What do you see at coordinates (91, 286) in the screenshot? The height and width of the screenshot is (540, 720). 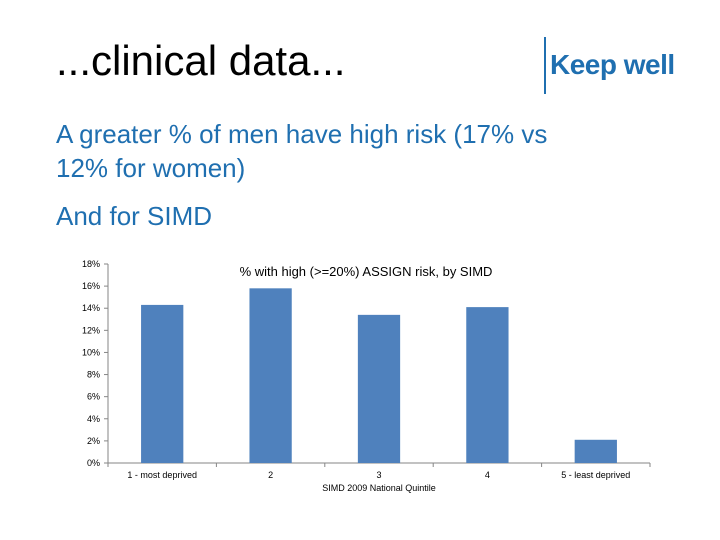 I see `y-tick-label: 16%` at bounding box center [91, 286].